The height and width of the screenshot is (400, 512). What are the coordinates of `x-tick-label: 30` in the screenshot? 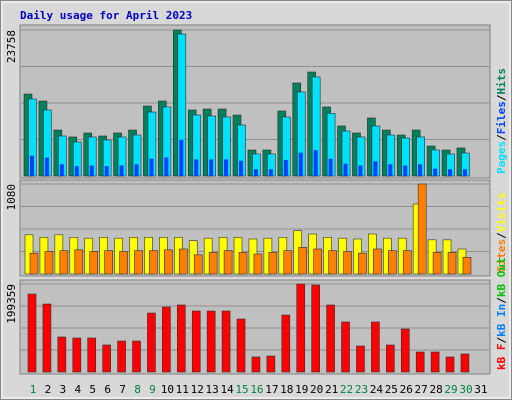 It's located at (465, 389).